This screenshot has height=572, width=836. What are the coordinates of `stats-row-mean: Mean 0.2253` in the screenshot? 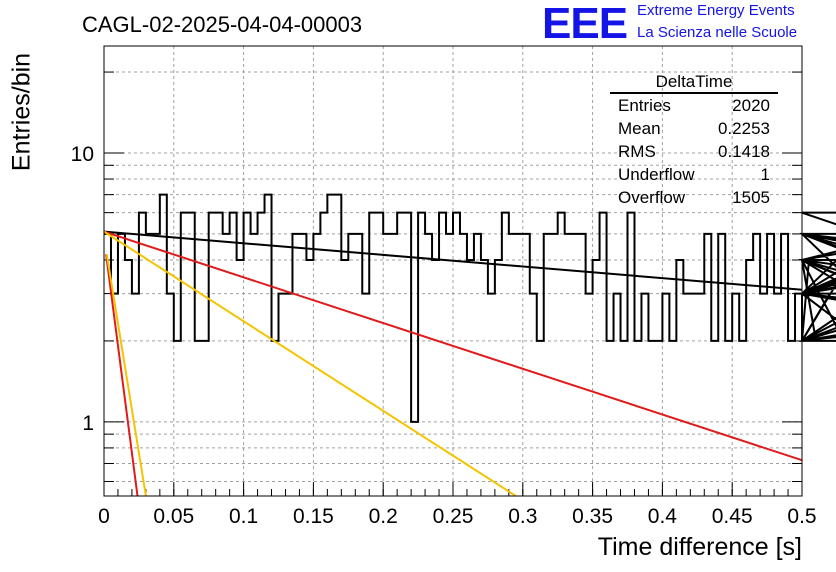 It's located at (694, 128).